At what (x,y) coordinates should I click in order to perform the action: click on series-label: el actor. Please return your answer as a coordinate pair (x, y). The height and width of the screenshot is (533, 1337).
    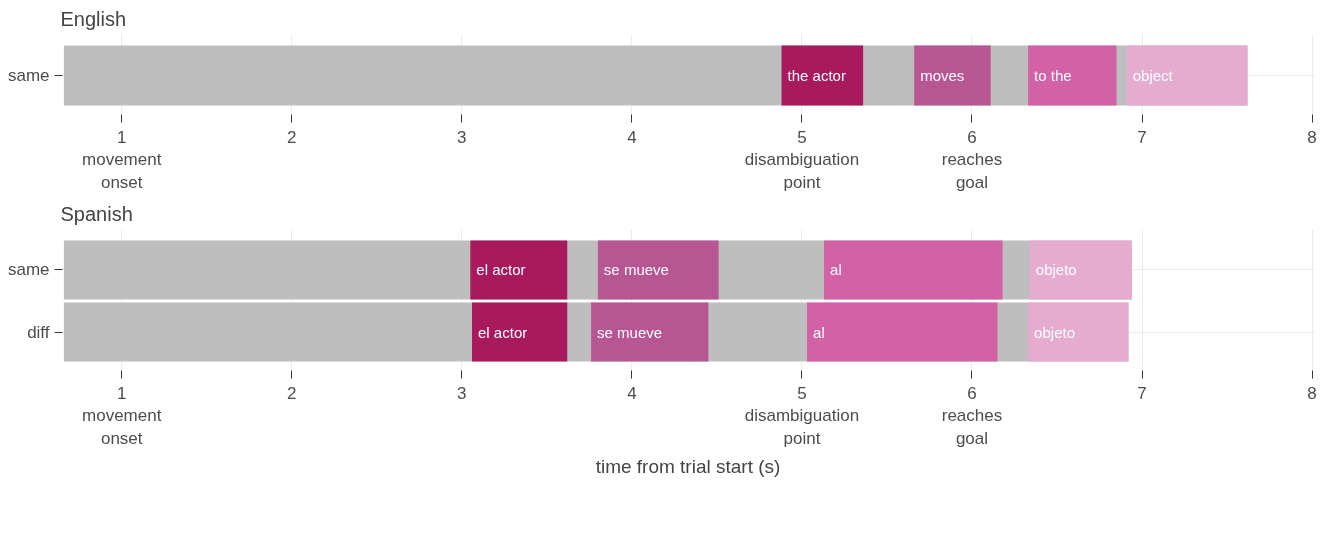
    Looking at the image, I should click on (501, 270).